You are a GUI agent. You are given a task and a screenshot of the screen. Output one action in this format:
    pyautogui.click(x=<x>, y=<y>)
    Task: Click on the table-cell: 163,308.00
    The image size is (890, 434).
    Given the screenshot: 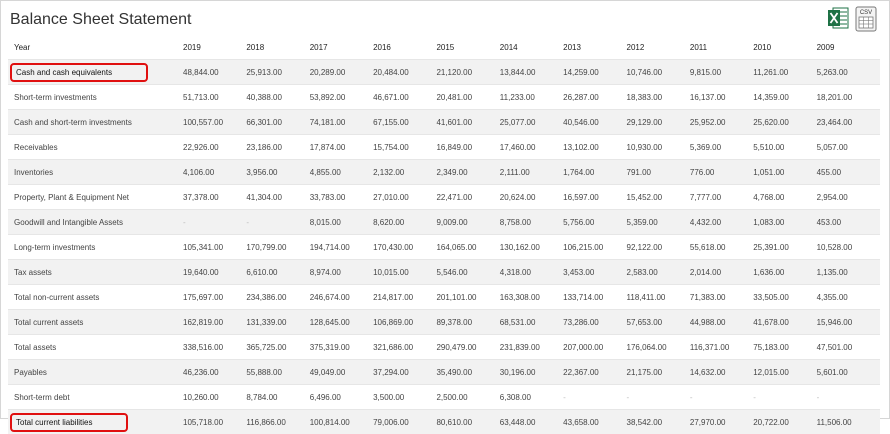 What is the action you would take?
    pyautogui.click(x=531, y=297)
    